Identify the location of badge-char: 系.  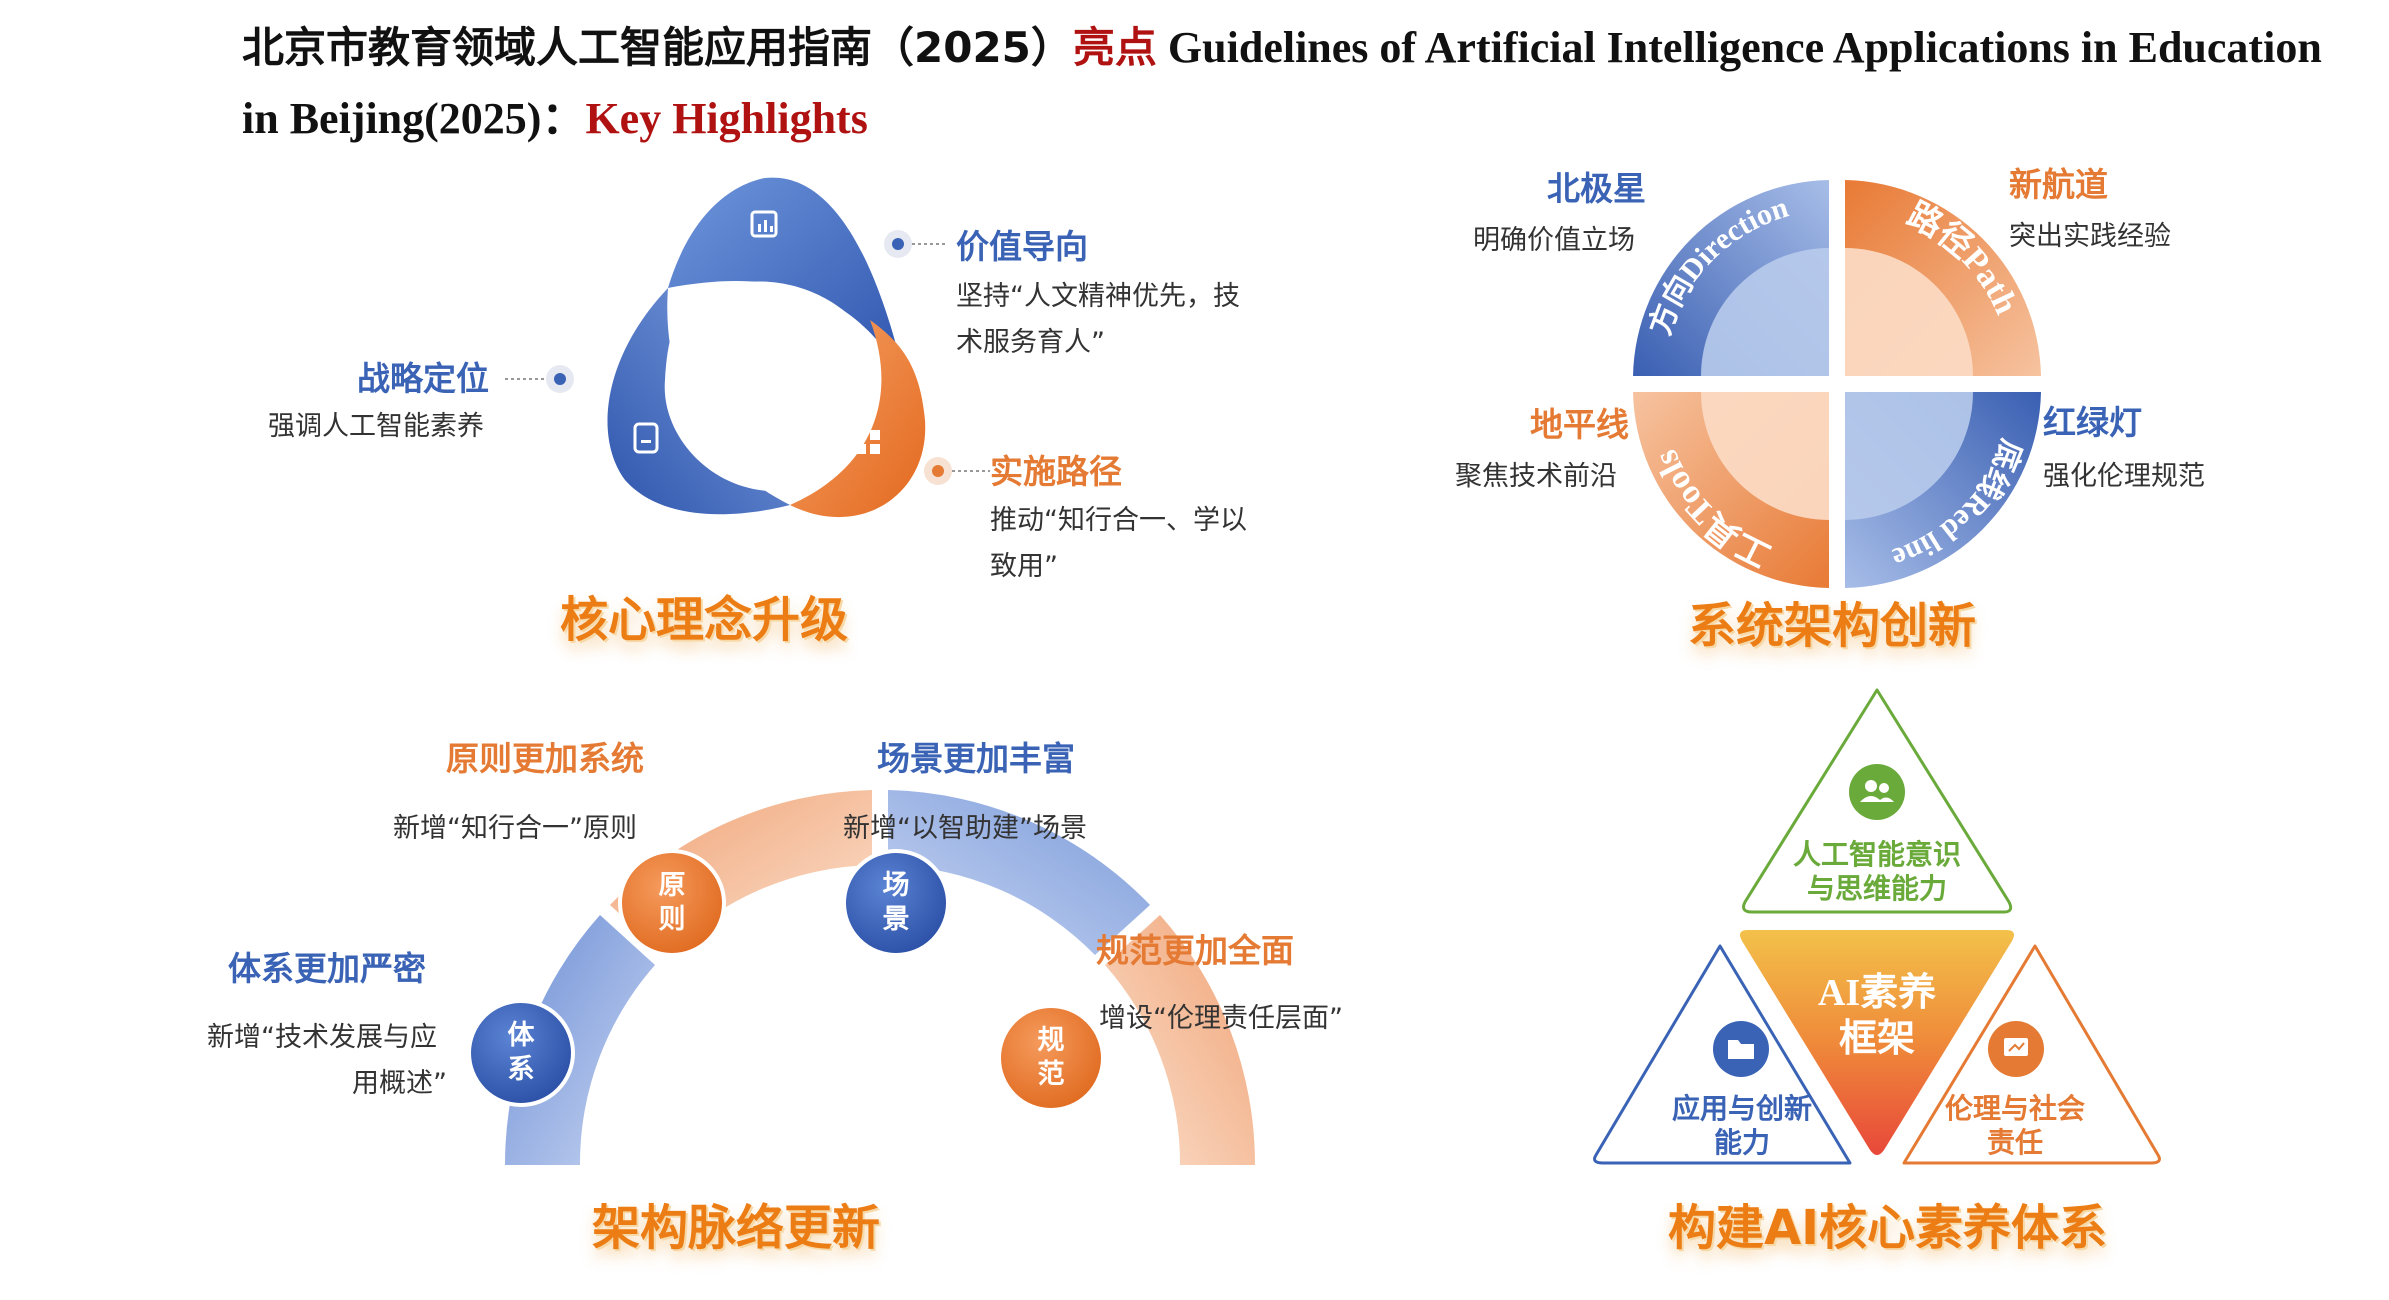
(521, 1069).